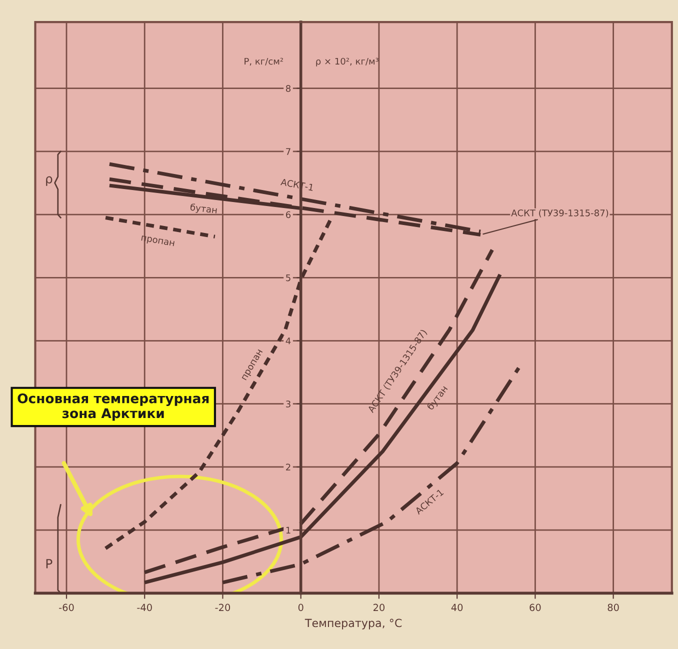  Describe the element at coordinates (288, 467) in the screenshot. I see `y-tick-label: 2` at that location.